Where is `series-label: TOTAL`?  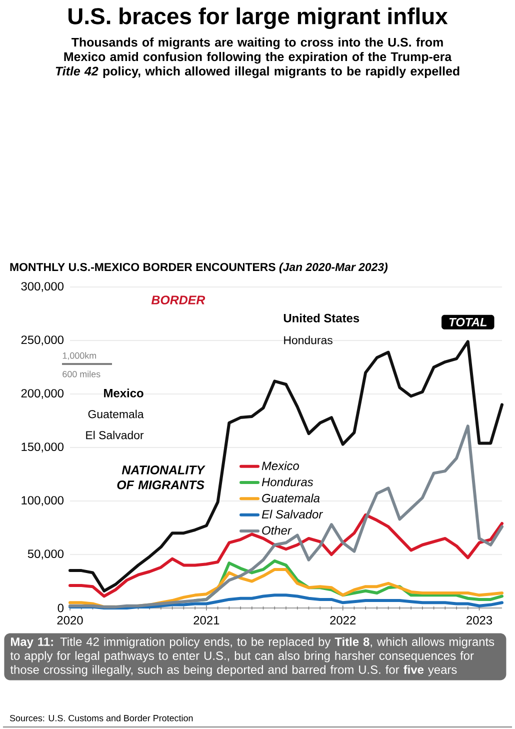
series-label: TOTAL is located at coordinates (468, 322).